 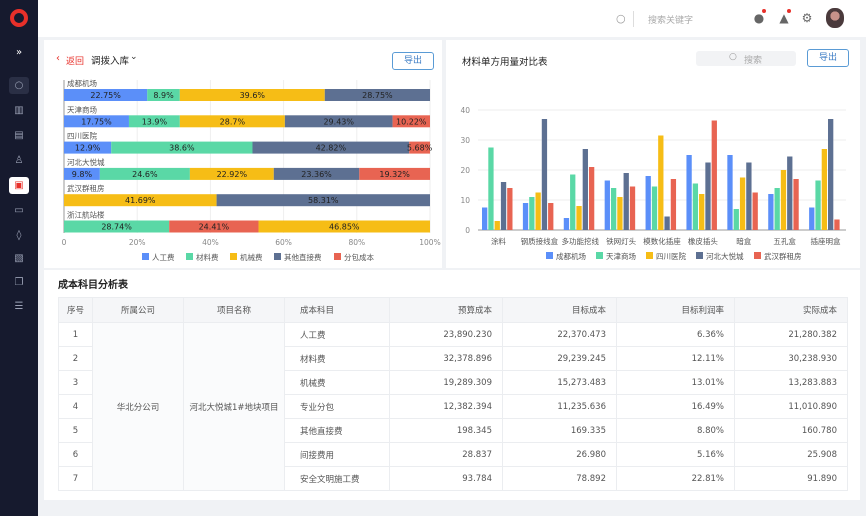 I want to click on table-row: 2 材料费 32,378.896 29,239.245 12.11% 30,238.930, so click(x=453, y=358).